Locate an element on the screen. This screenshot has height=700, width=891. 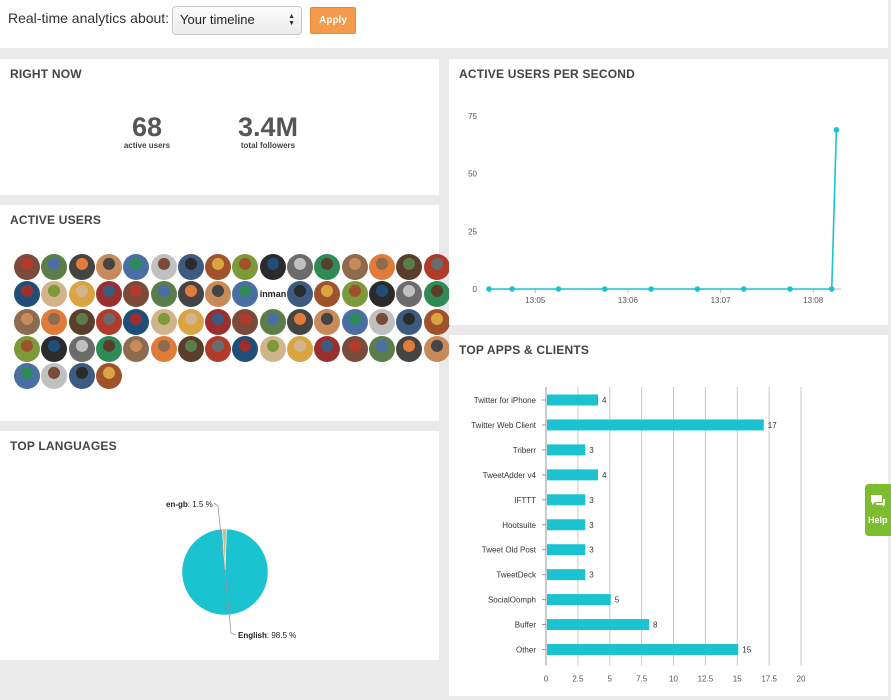
user-avatar-inman: inman is located at coordinates (272, 294).